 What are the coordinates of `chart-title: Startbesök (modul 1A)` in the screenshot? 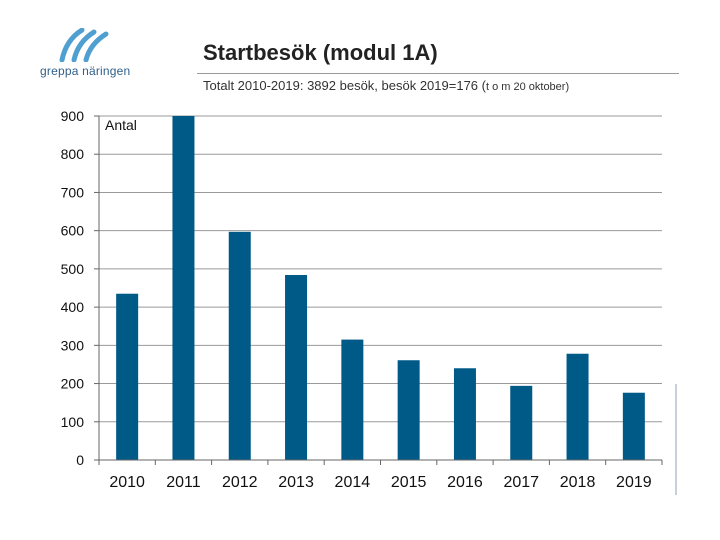 It's located at (320, 52).